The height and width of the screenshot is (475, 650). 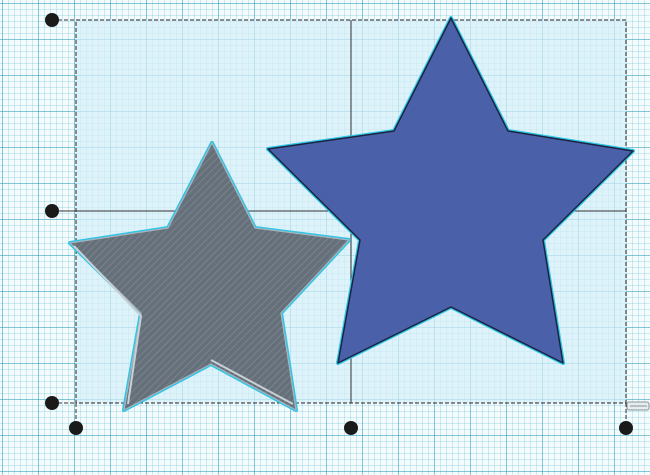 I want to click on height-handle-middle, so click(x=52, y=211).